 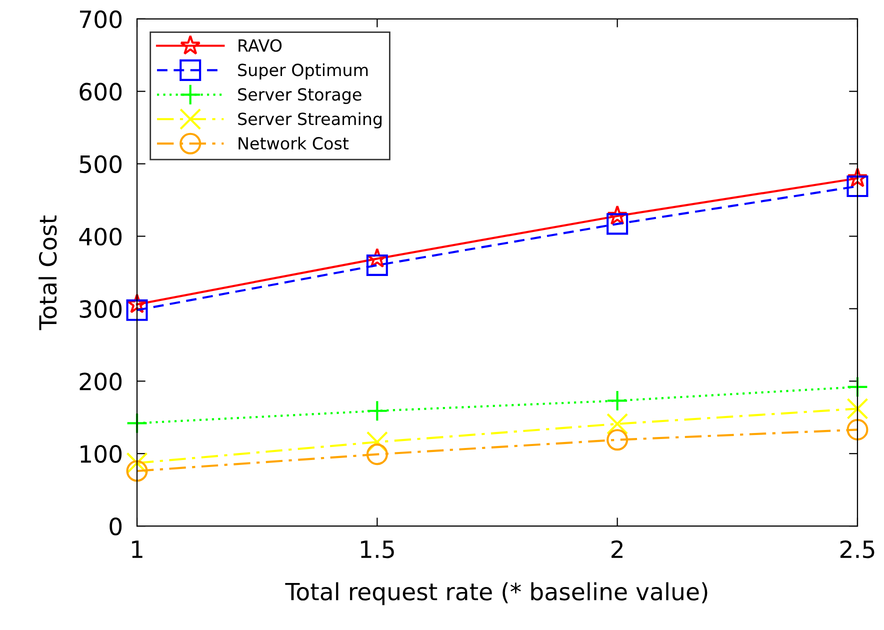 I want to click on legend-label: RAVO, so click(x=260, y=45).